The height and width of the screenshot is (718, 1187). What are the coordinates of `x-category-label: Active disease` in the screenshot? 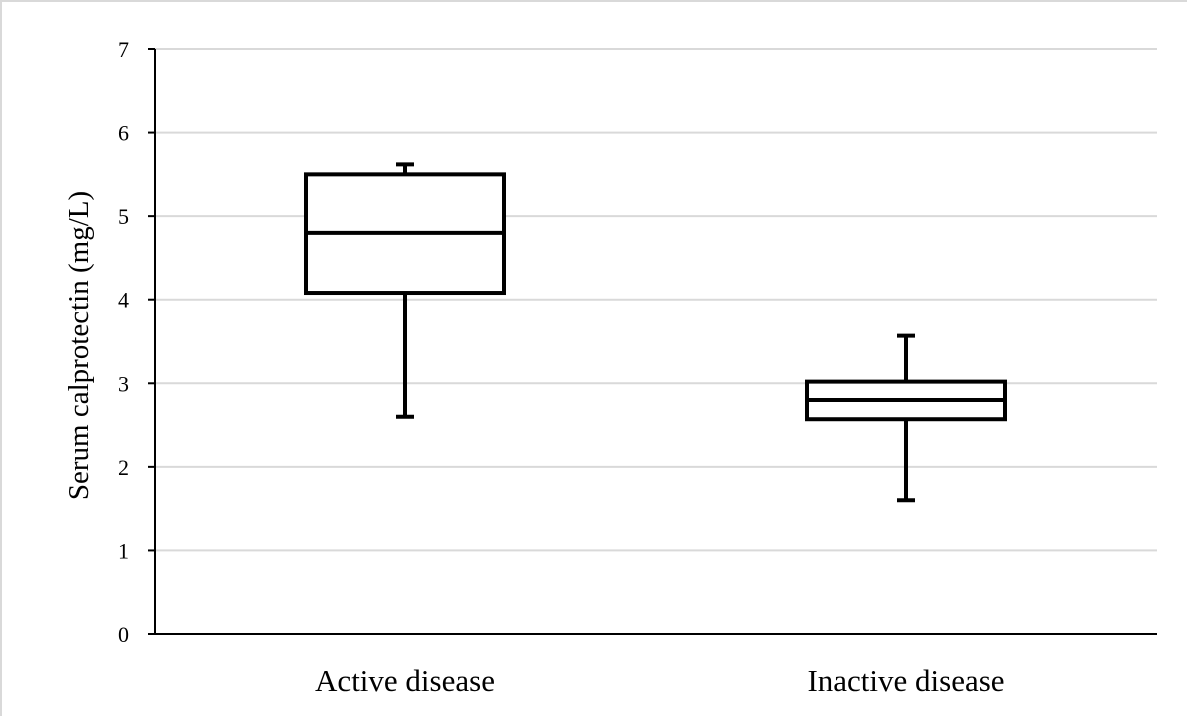 It's located at (405, 680).